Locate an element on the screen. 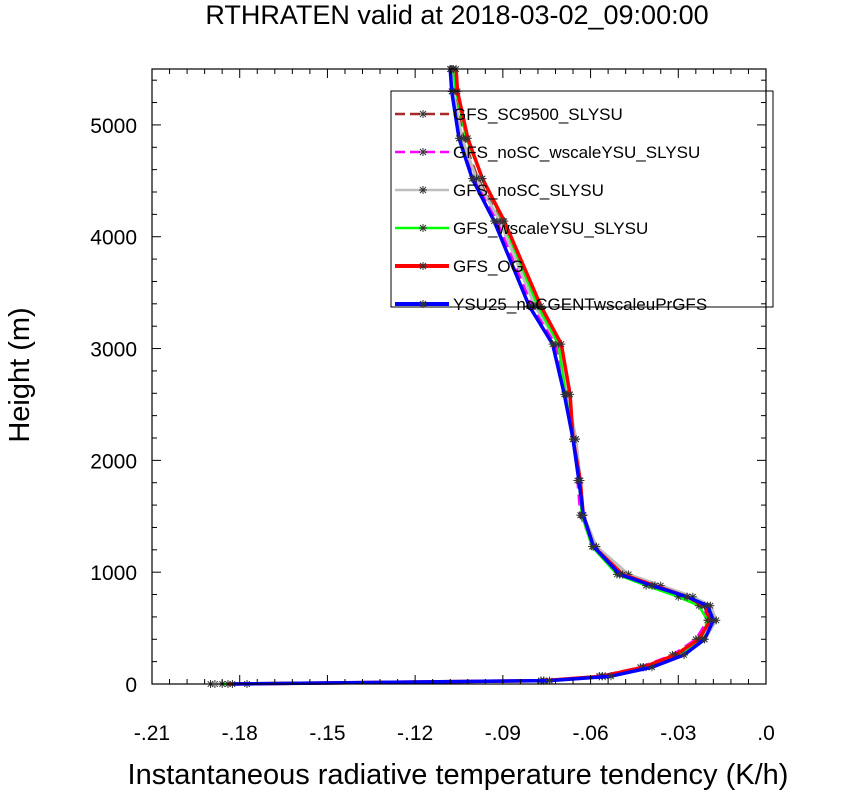 Image resolution: width=857 pixels, height=796 pixels. x-tick-label: -.06 is located at coordinates (590, 733).